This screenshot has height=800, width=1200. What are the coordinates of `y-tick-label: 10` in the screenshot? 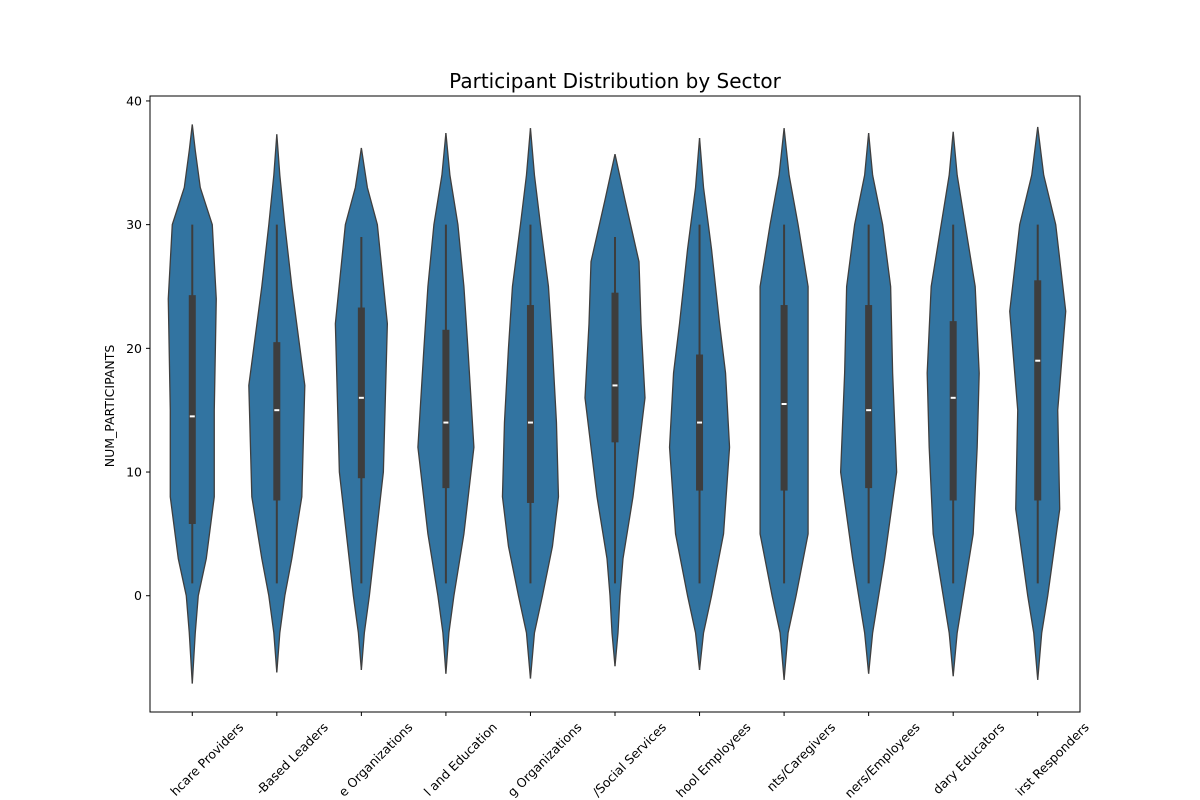 It's located at (134, 472).